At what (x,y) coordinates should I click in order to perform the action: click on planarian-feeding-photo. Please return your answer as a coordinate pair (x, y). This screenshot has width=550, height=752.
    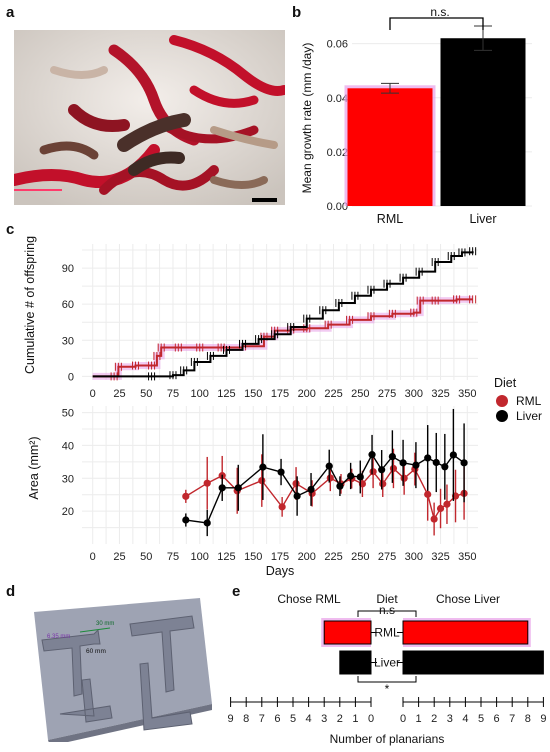
    Looking at the image, I should click on (149, 117).